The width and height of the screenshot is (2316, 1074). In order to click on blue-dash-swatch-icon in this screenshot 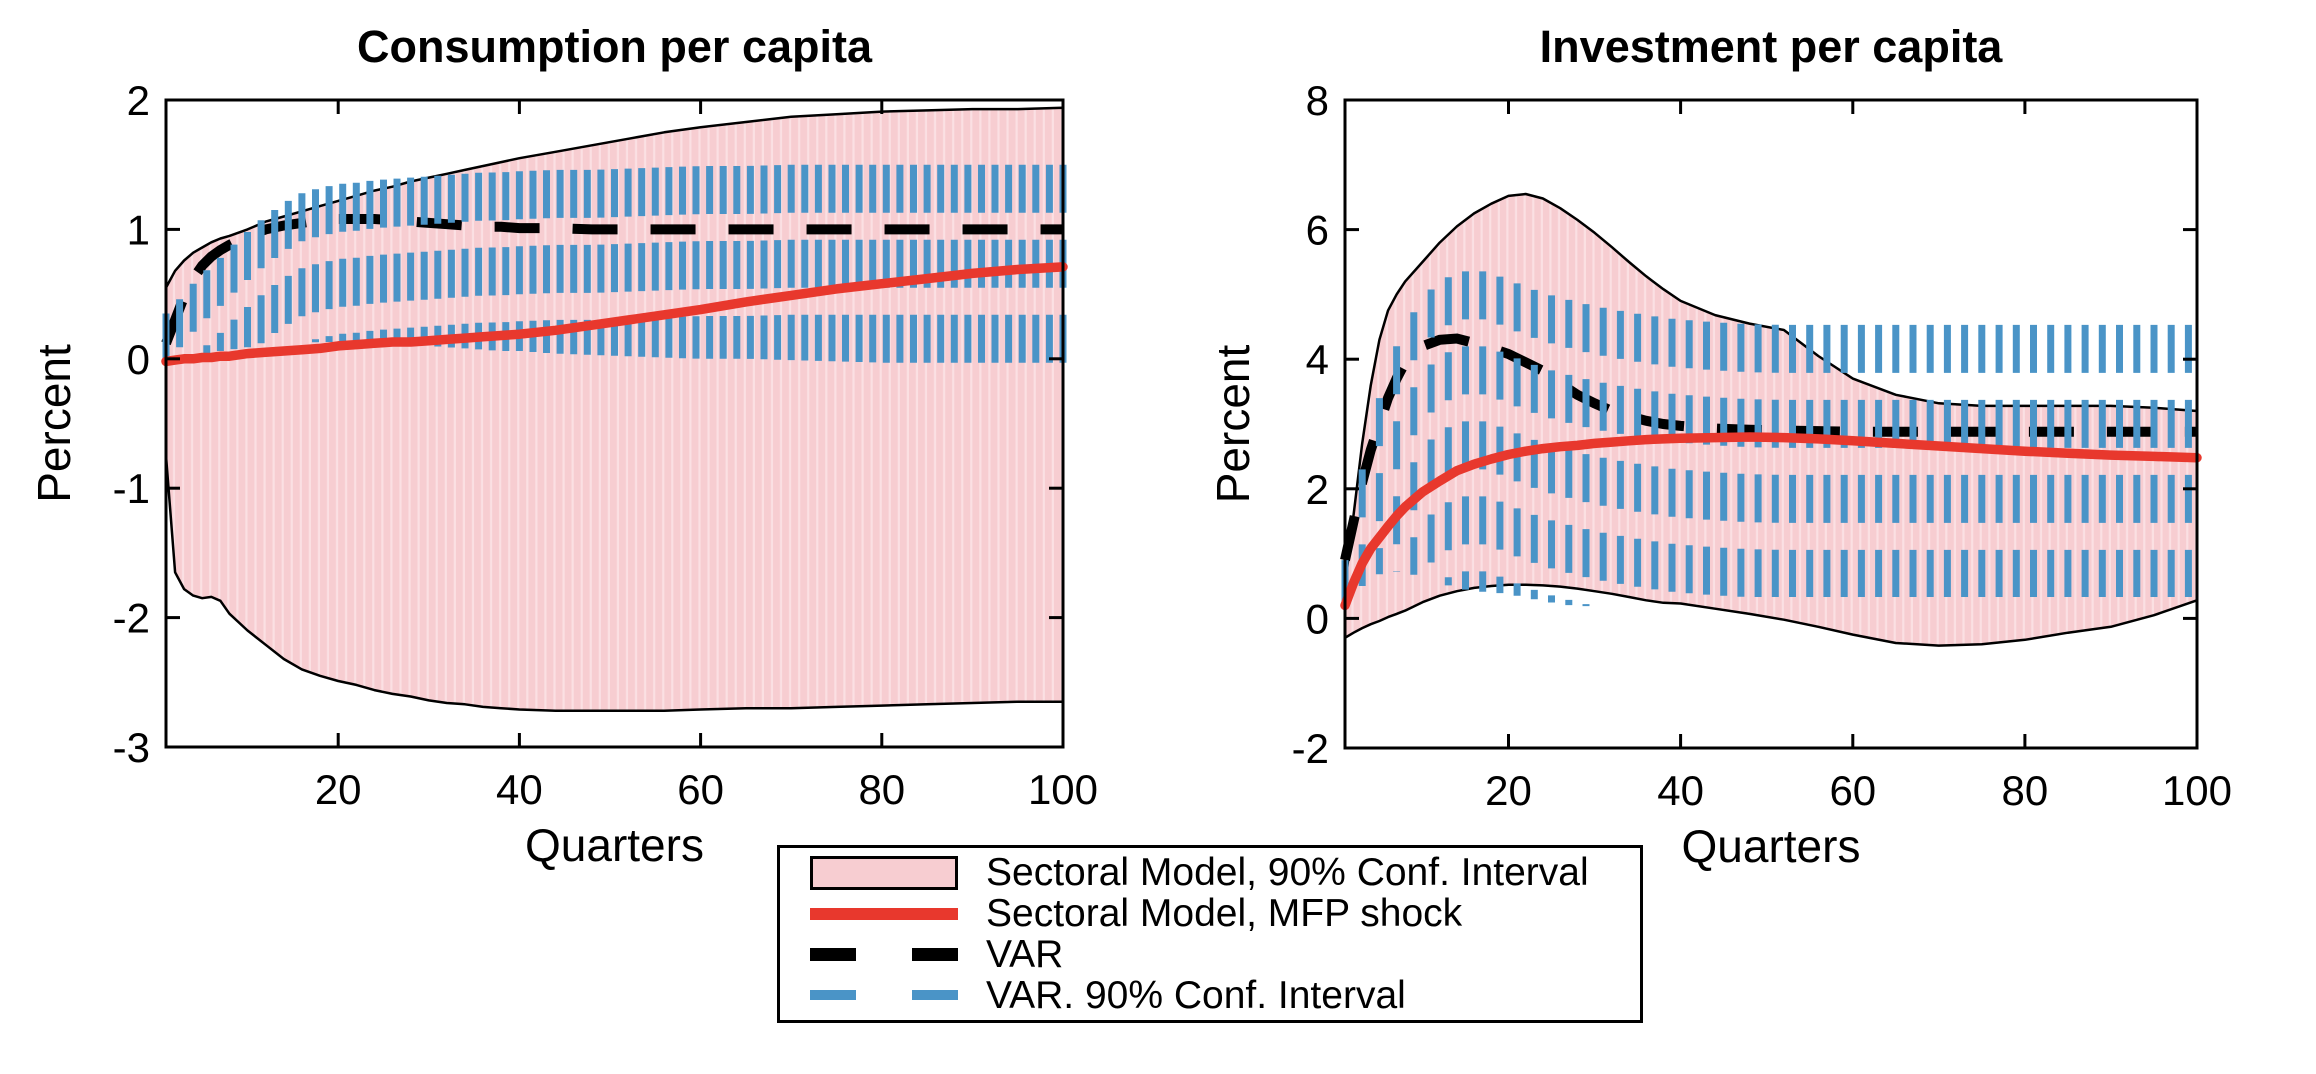, I will do `click(884, 995)`.